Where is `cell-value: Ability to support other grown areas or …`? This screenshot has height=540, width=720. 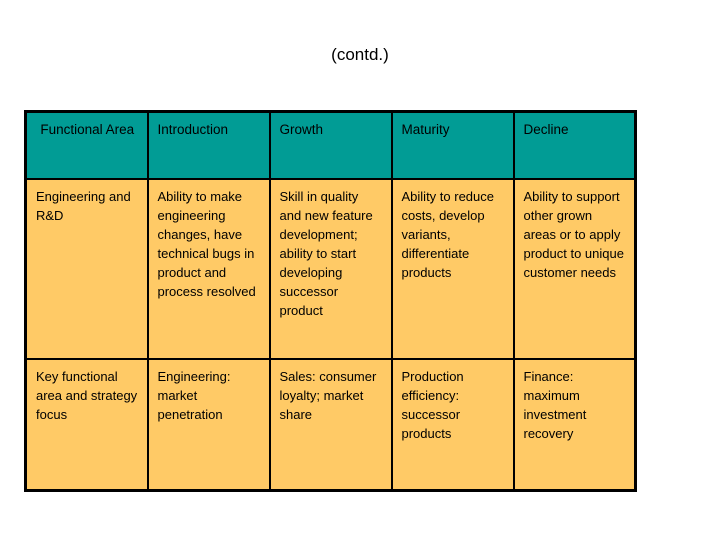
cell-value: Ability to support other grown areas or … is located at coordinates (574, 268).